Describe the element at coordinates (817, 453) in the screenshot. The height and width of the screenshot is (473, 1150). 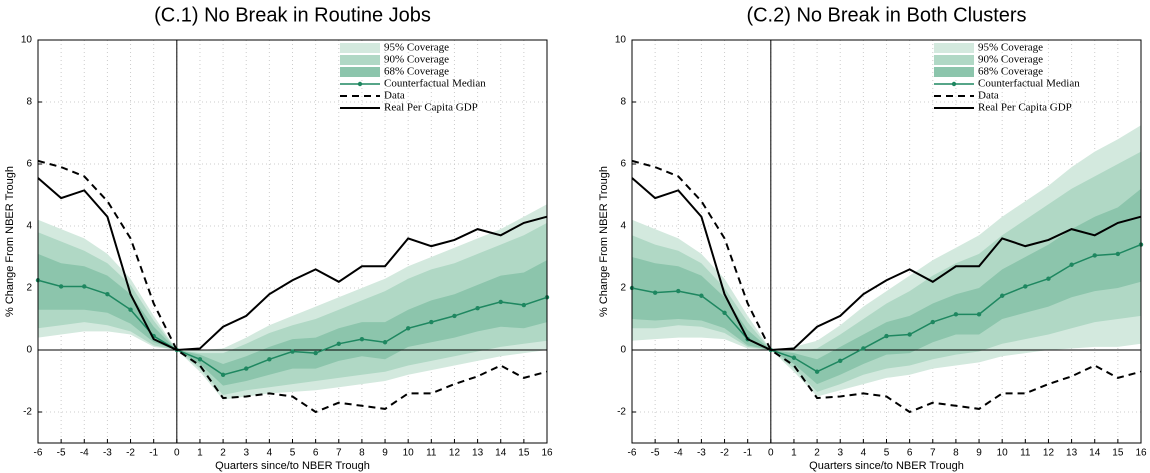
I see `x-tick-label: 2` at that location.